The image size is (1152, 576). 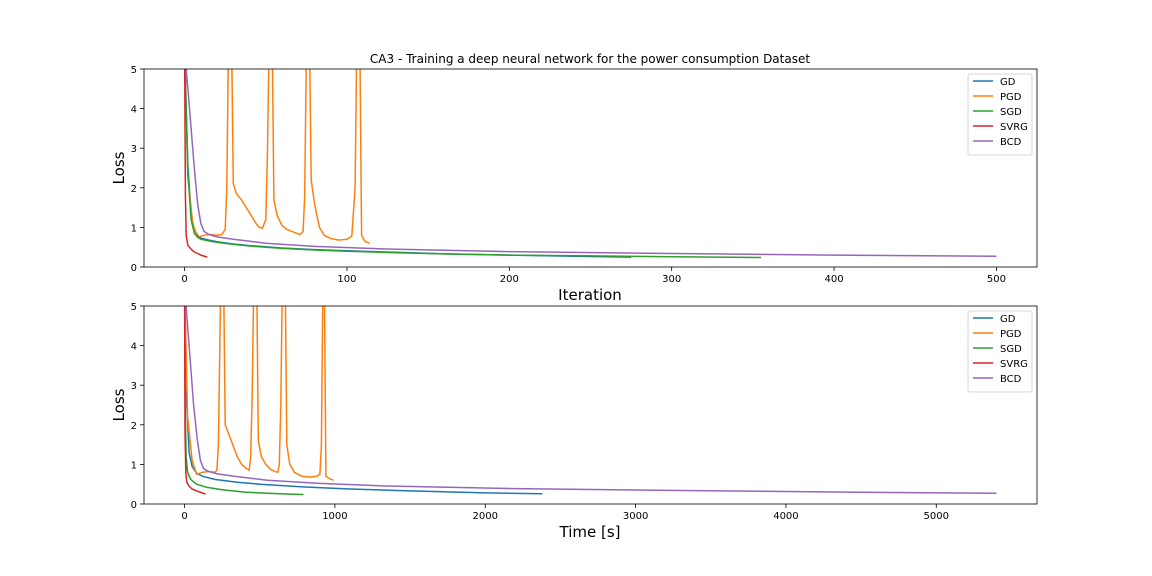 I want to click on x-tick-label: 100, so click(x=346, y=279).